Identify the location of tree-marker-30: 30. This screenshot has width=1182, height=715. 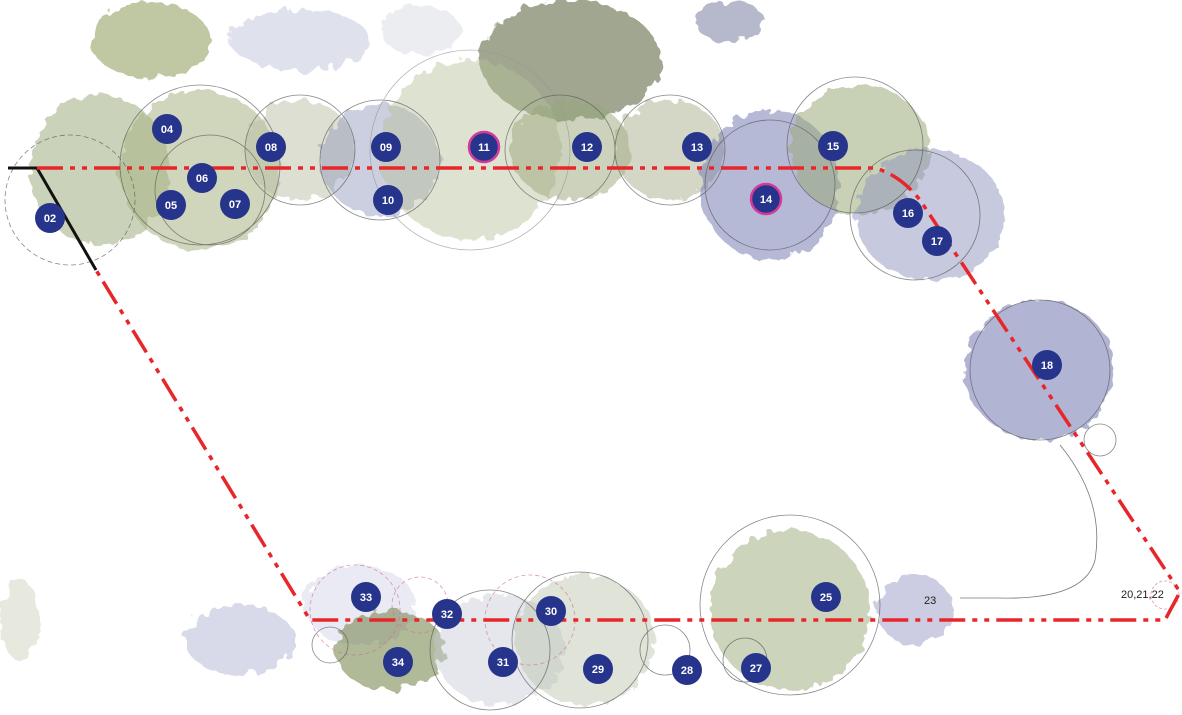
(551, 611).